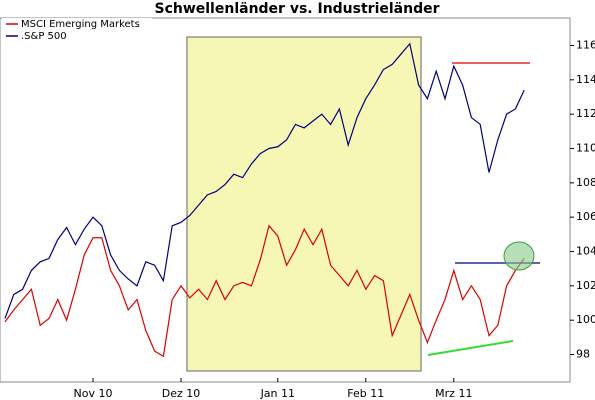 The height and width of the screenshot is (400, 595). I want to click on x-tick-label: Jan 11, so click(277, 393).